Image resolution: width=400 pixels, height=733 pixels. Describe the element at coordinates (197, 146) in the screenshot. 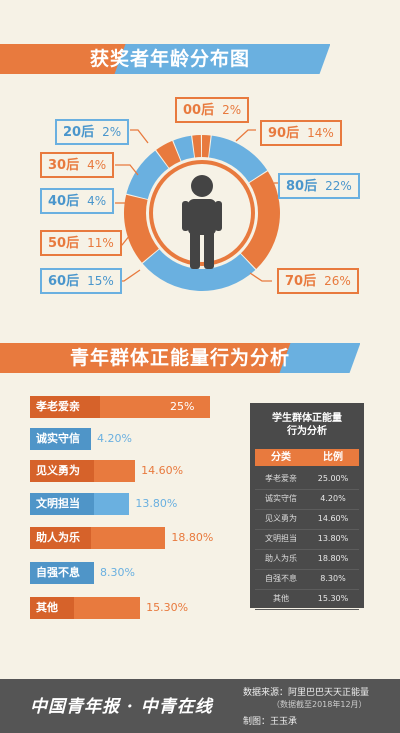

I see `donut-slice-20后` at that location.